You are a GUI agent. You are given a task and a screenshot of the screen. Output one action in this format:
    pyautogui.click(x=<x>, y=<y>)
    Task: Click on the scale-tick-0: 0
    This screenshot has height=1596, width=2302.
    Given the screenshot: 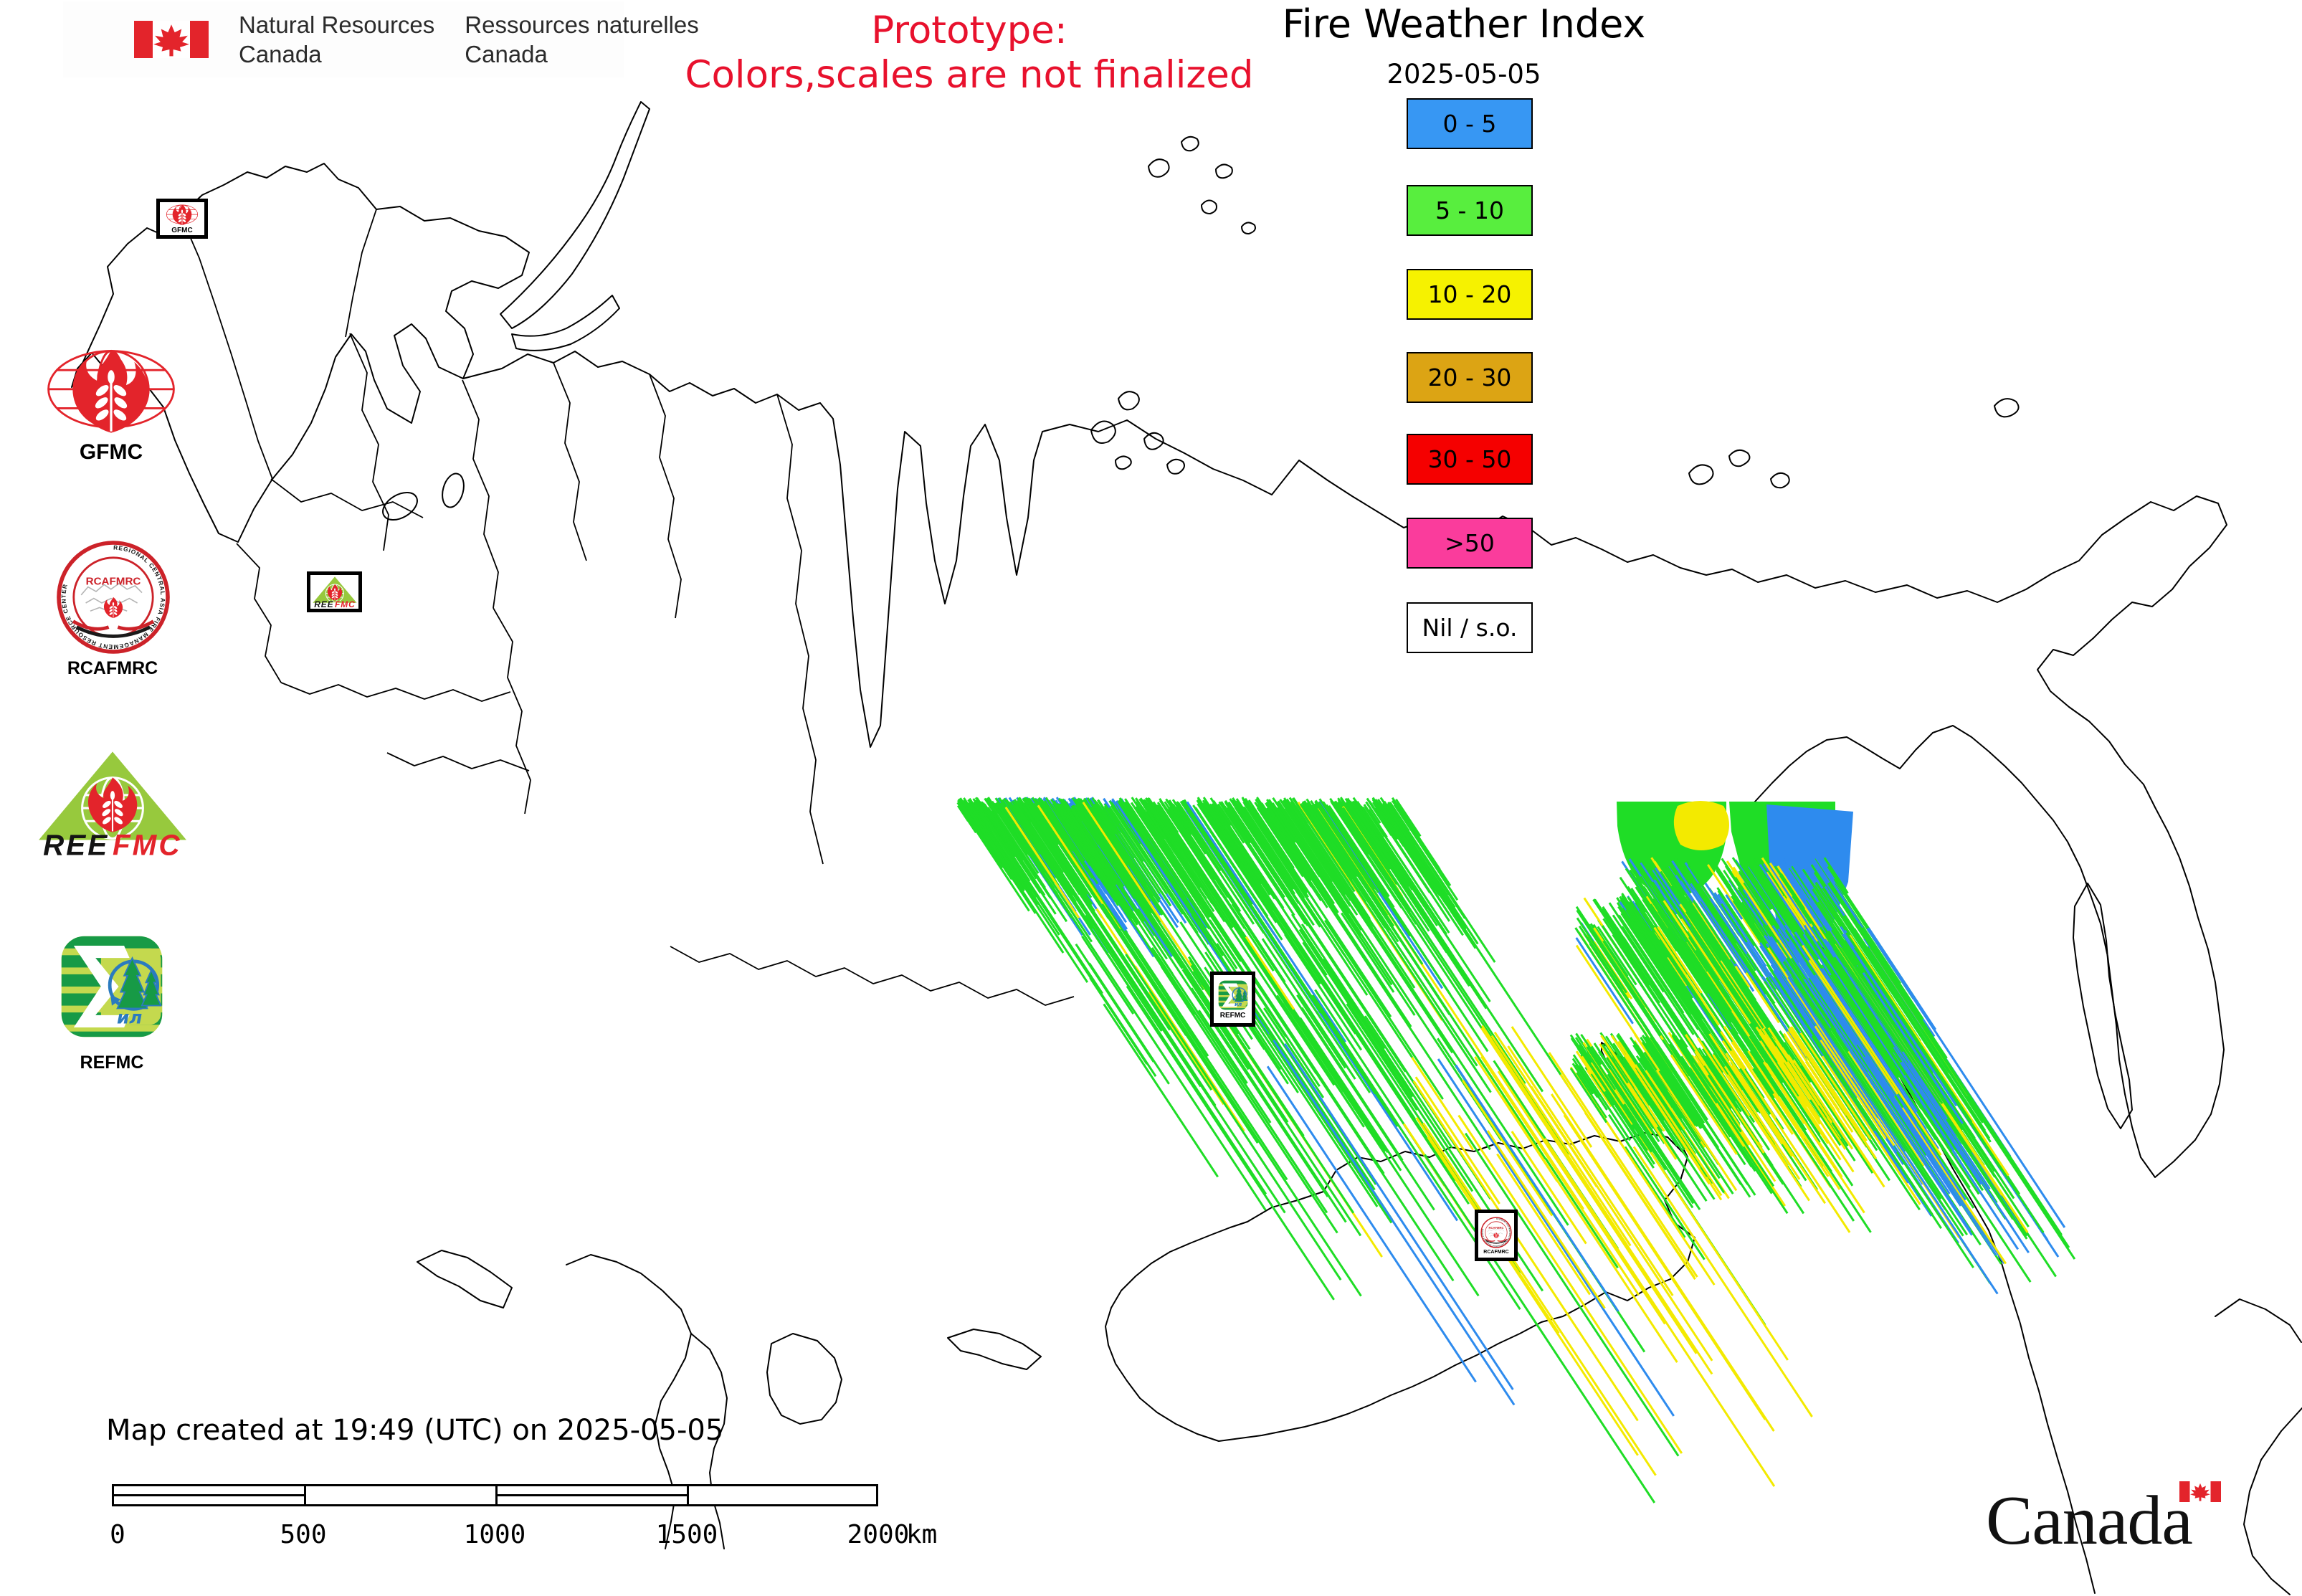 What is the action you would take?
    pyautogui.click(x=118, y=1534)
    